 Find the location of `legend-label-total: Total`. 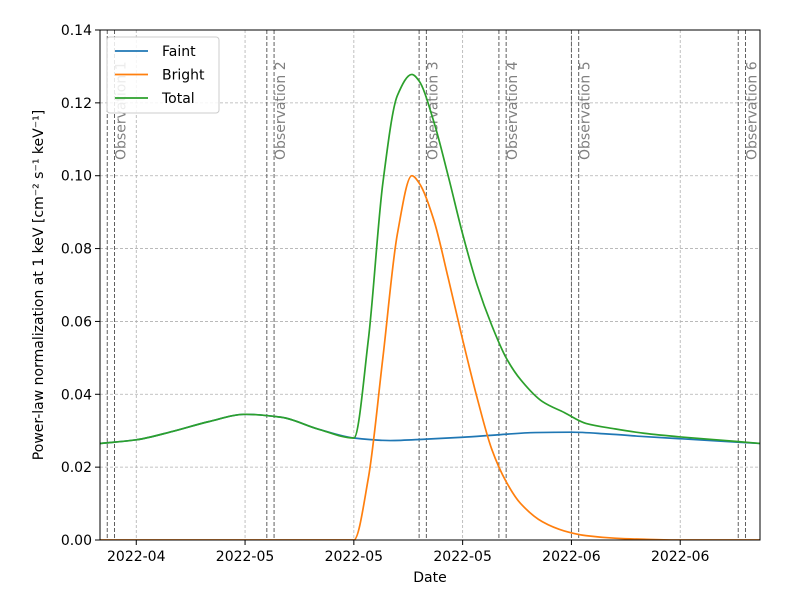

legend-label-total: Total is located at coordinates (178, 99).